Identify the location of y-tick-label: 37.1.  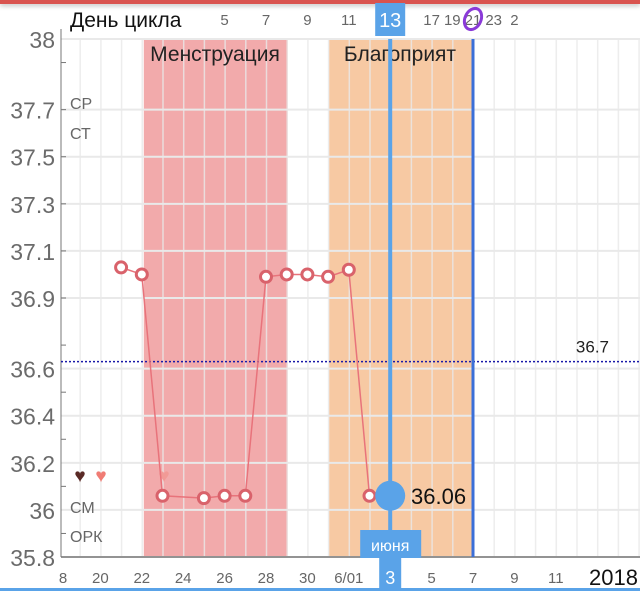
(32, 252).